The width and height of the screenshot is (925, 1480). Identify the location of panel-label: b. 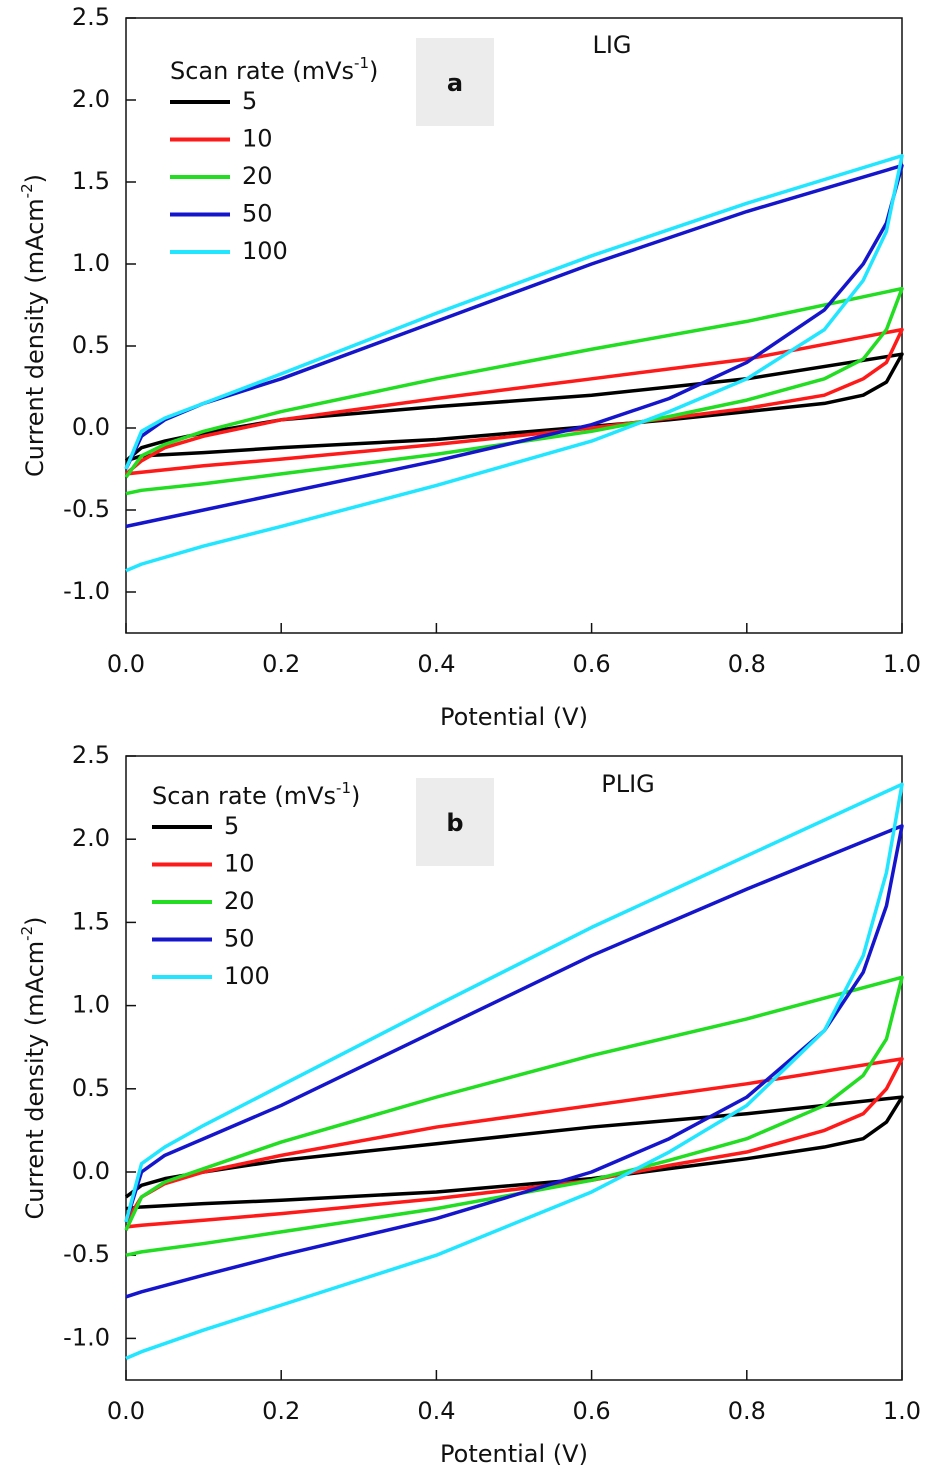
(454, 823).